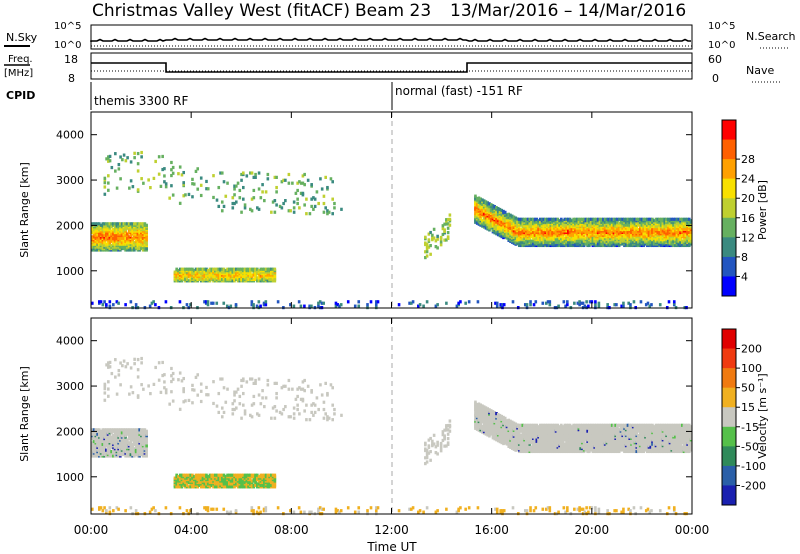  What do you see at coordinates (393, 68) in the screenshot?
I see `freq-panel: Freq. [MHz] 18 8 60 0 Nave` at bounding box center [393, 68].